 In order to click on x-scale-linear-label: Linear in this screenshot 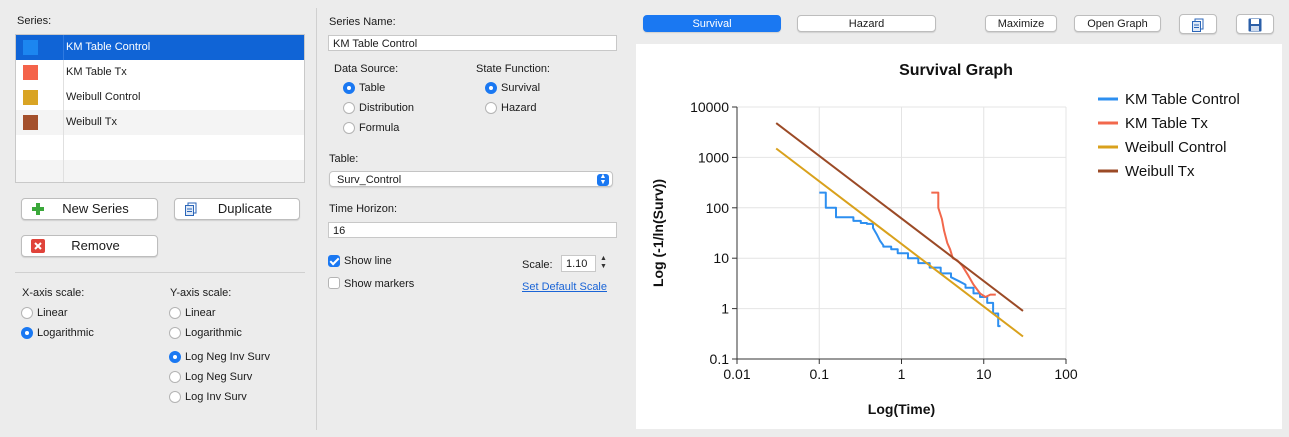, I will do `click(52, 313)`.